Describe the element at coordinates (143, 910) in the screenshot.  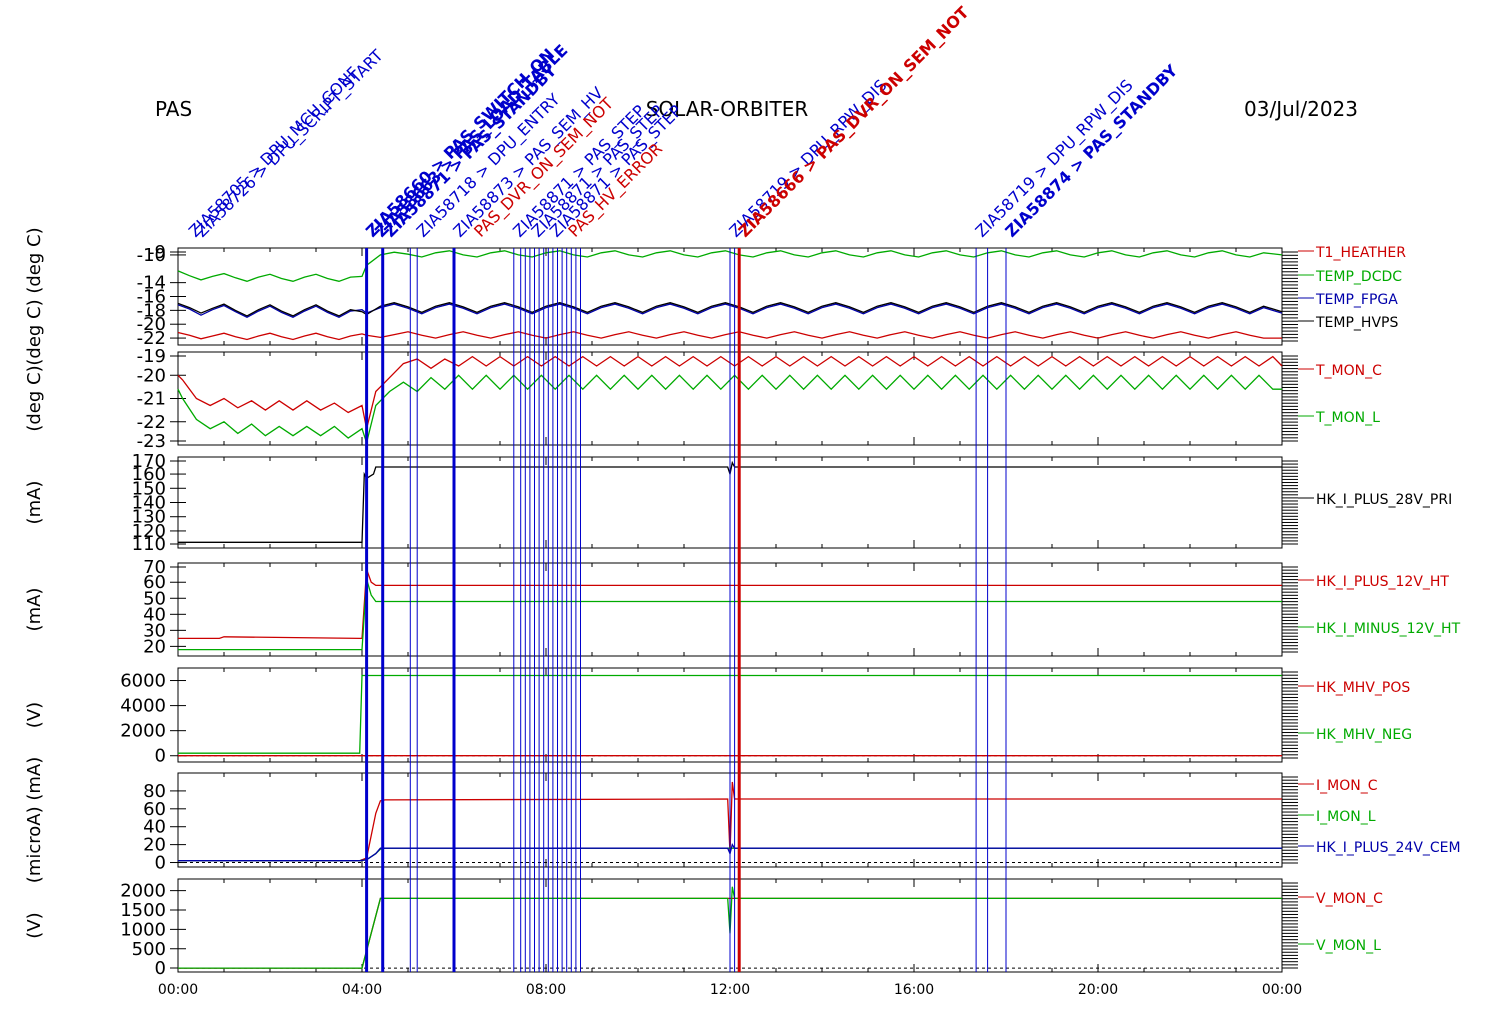
I see `y-tick-label: 1500` at that location.